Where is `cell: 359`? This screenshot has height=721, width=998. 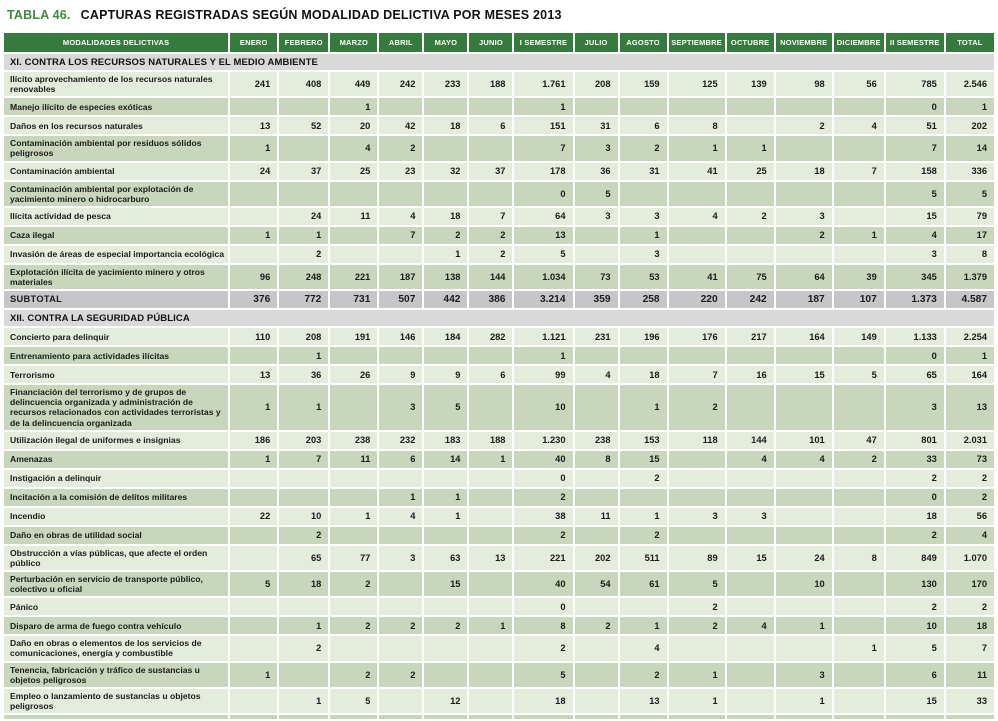 cell: 359 is located at coordinates (596, 300).